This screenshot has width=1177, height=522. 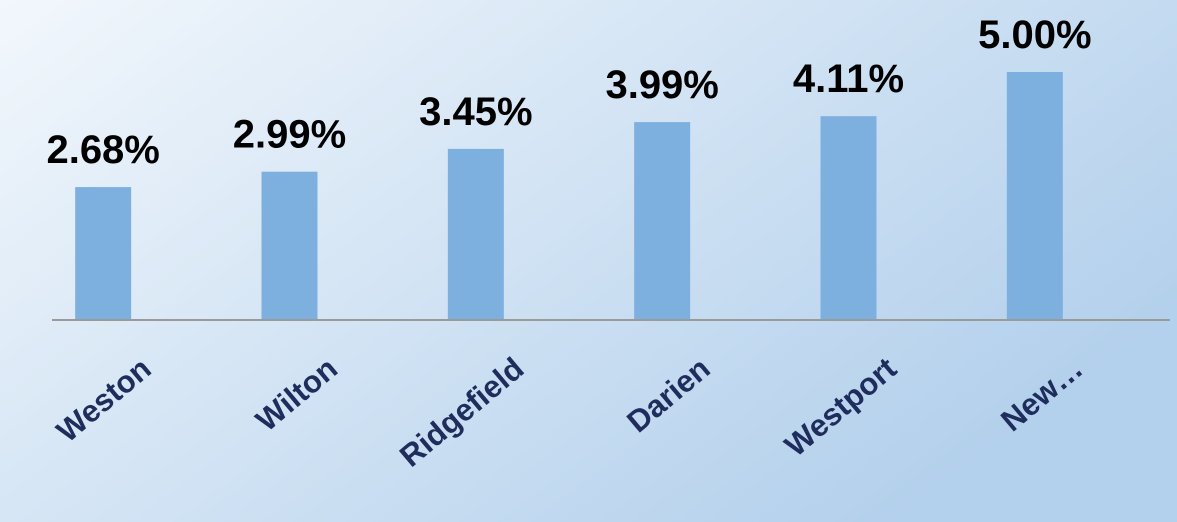 What do you see at coordinates (289, 135) in the screenshot?
I see `data-label: 2.99%` at bounding box center [289, 135].